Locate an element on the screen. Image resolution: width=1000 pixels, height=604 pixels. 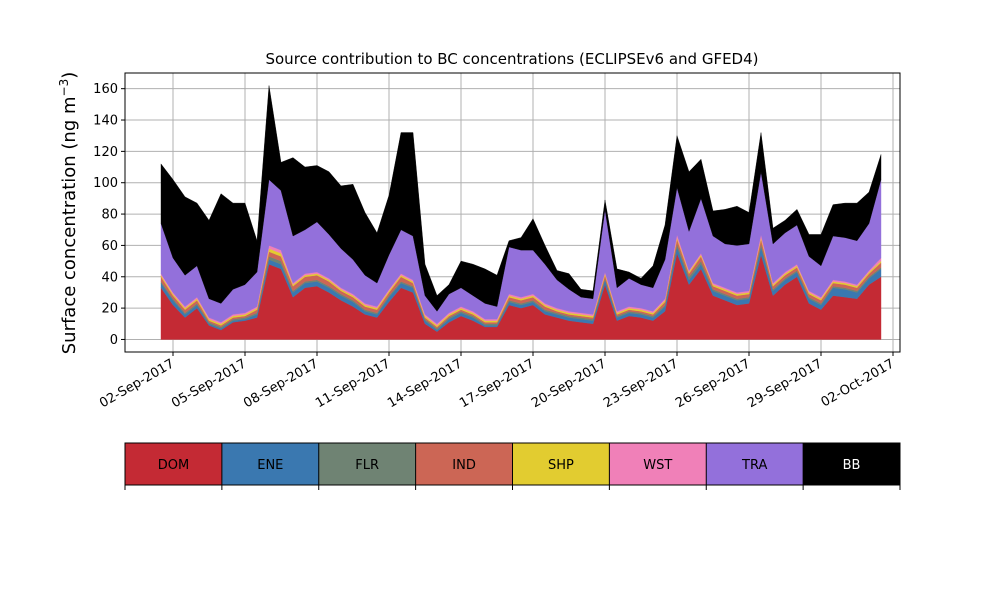
x-tick-label: 02-Oct-2017 is located at coordinates (858, 383).